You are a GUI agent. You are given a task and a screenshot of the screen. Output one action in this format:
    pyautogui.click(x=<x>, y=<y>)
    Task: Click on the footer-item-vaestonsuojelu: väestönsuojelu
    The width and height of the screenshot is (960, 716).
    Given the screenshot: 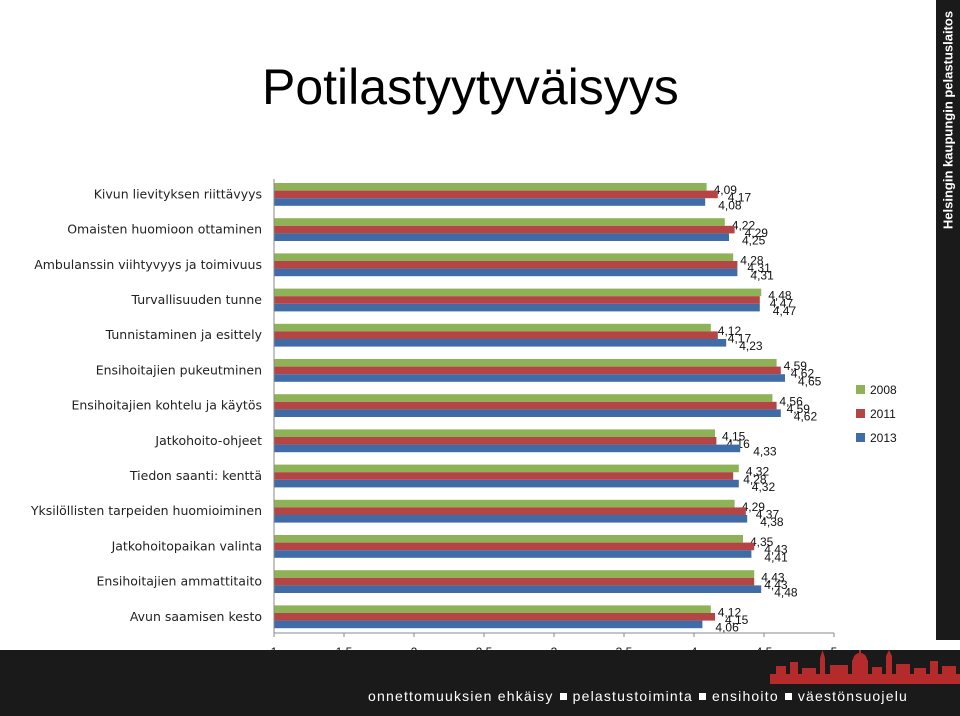 What is the action you would take?
    pyautogui.click(x=853, y=696)
    